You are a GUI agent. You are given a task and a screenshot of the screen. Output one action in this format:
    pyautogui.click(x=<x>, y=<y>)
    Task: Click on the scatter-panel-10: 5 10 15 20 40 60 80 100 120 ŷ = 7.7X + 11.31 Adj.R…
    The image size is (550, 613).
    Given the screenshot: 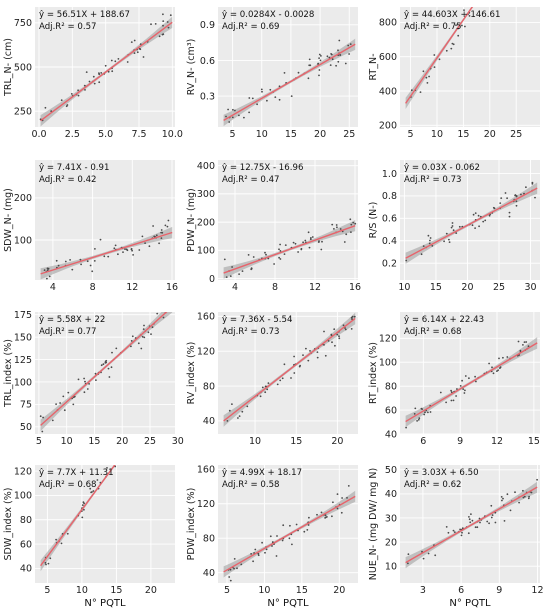 What is the action you would take?
    pyautogui.click(x=89, y=537)
    